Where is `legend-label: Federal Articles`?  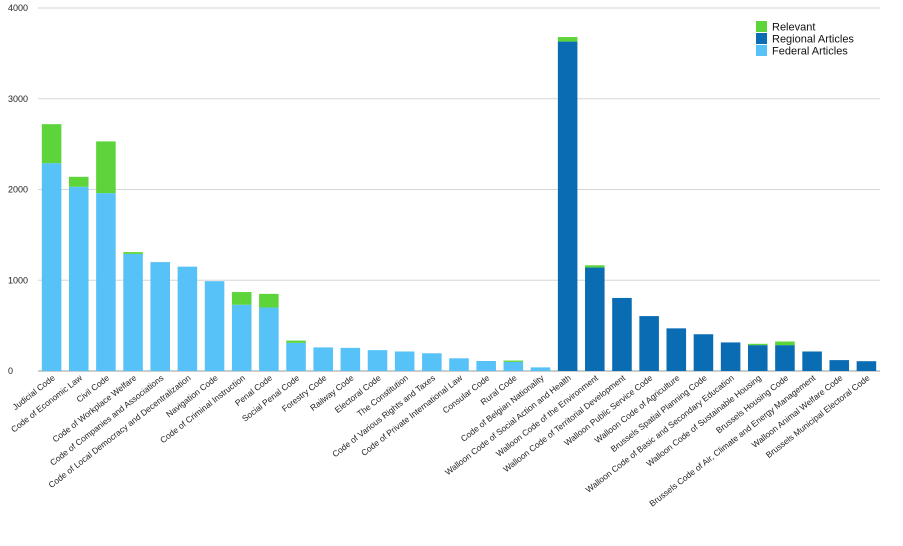 legend-label: Federal Articles is located at coordinates (810, 52).